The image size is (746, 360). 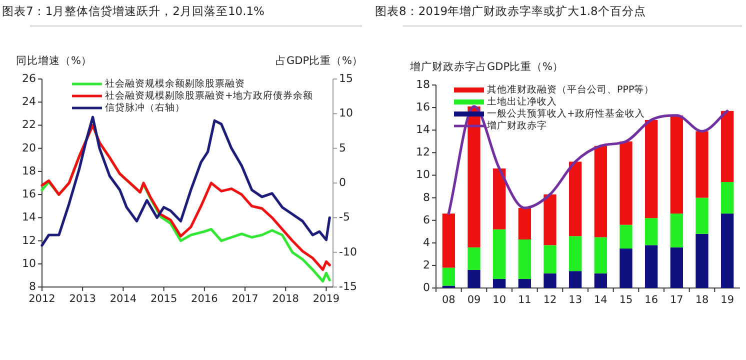 I want to click on xtick: 12, so click(x=550, y=300).